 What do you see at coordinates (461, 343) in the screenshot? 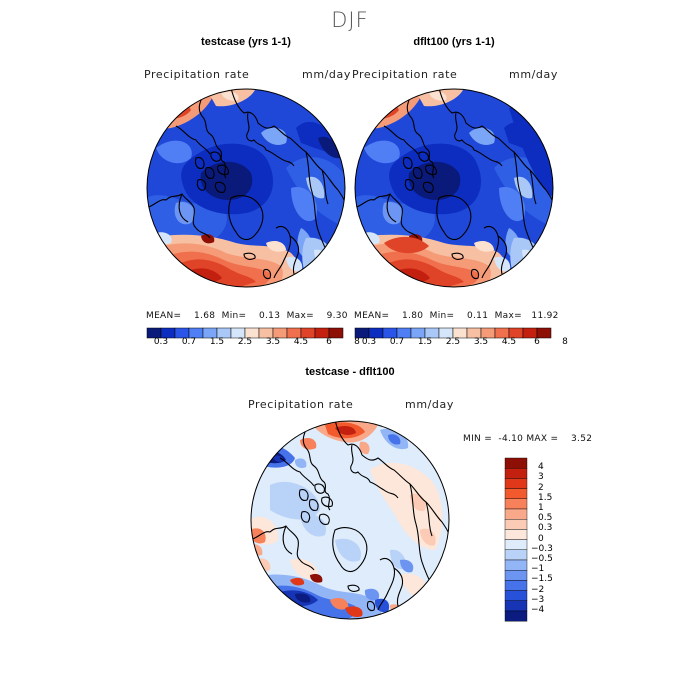
I see `colorbar-ticks-dflt100: 0.3 0.7 1.5 2.5 3.5 4.5 6 8` at bounding box center [461, 343].